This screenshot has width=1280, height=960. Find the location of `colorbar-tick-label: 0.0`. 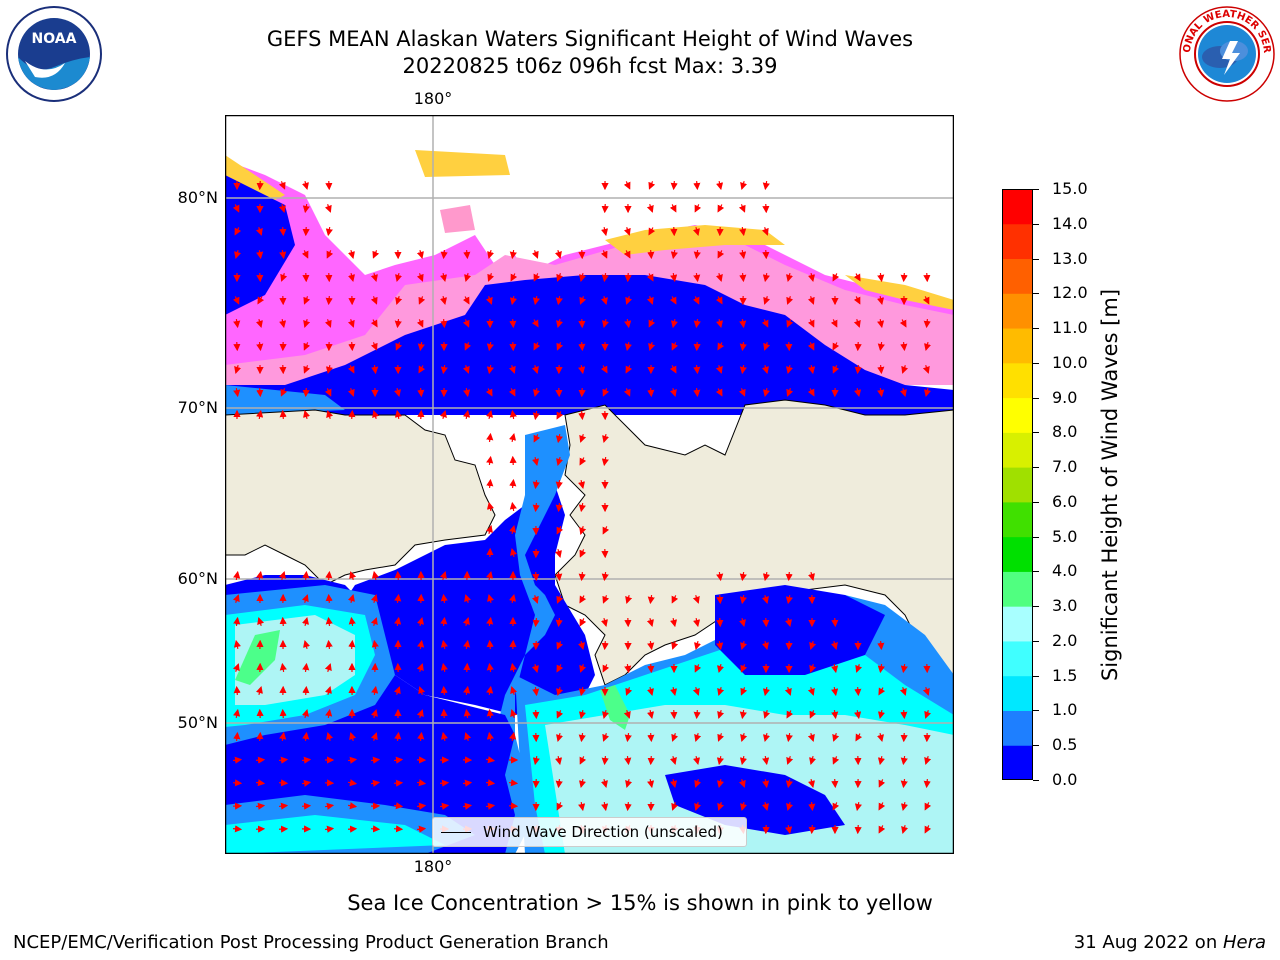

colorbar-tick-label: 0.0 is located at coordinates (1065, 779).